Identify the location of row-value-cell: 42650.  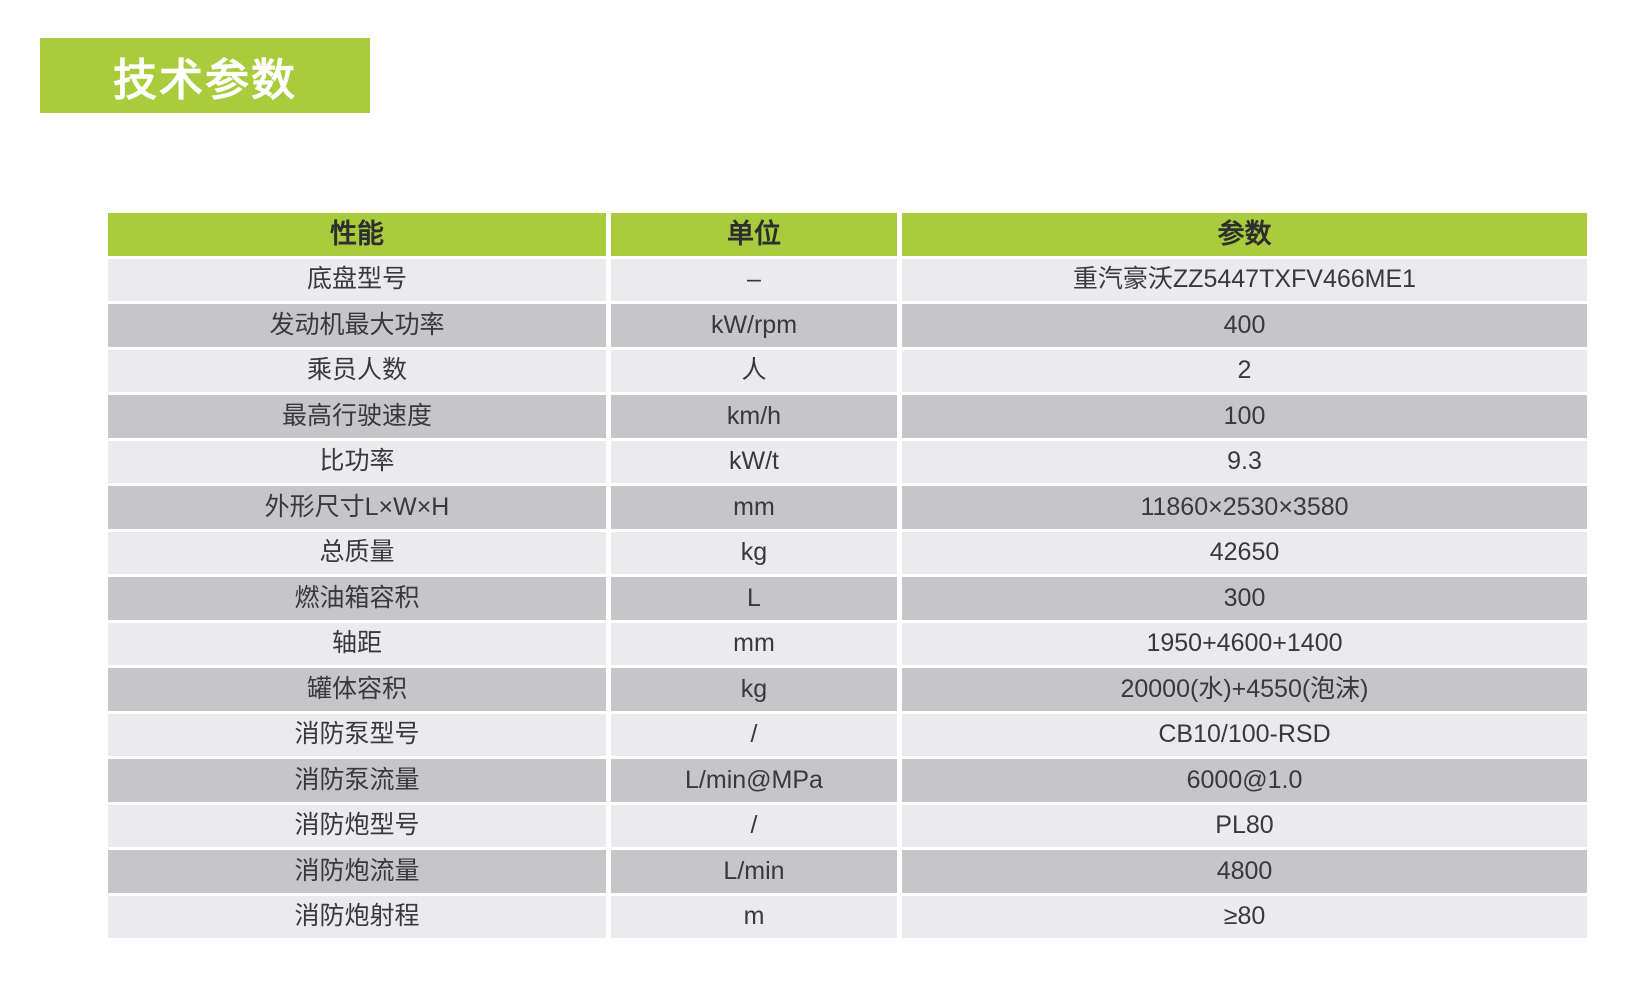
(1244, 552).